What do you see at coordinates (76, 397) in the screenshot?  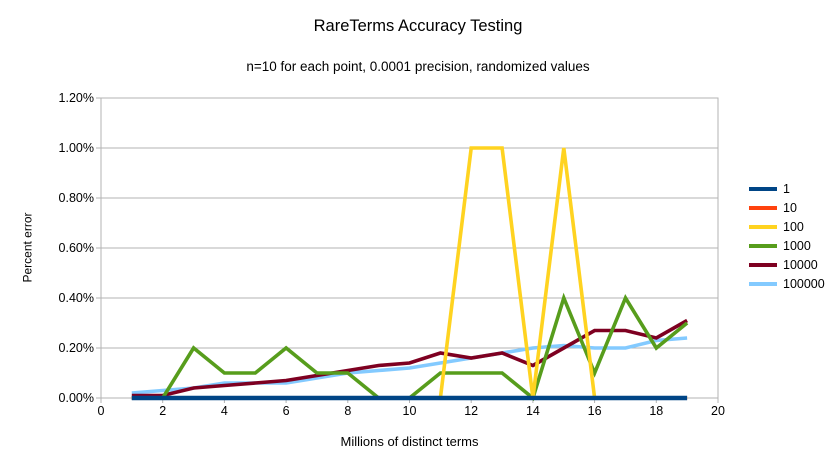 I see `y-tick-label: 0.00%` at bounding box center [76, 397].